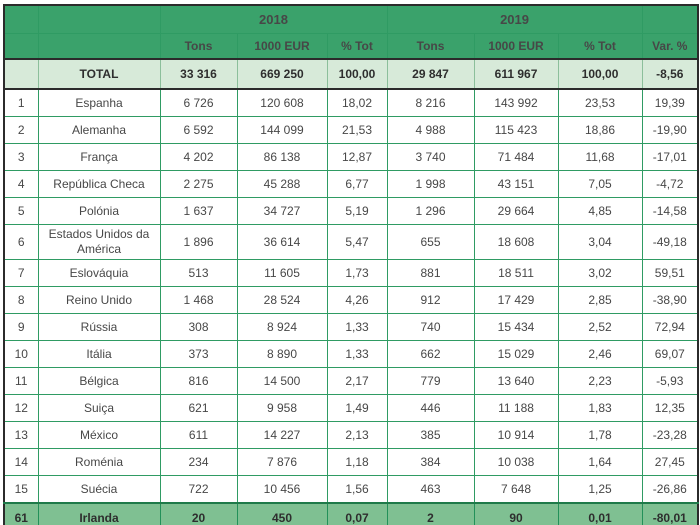  I want to click on value-cell: -23,28, so click(670, 435).